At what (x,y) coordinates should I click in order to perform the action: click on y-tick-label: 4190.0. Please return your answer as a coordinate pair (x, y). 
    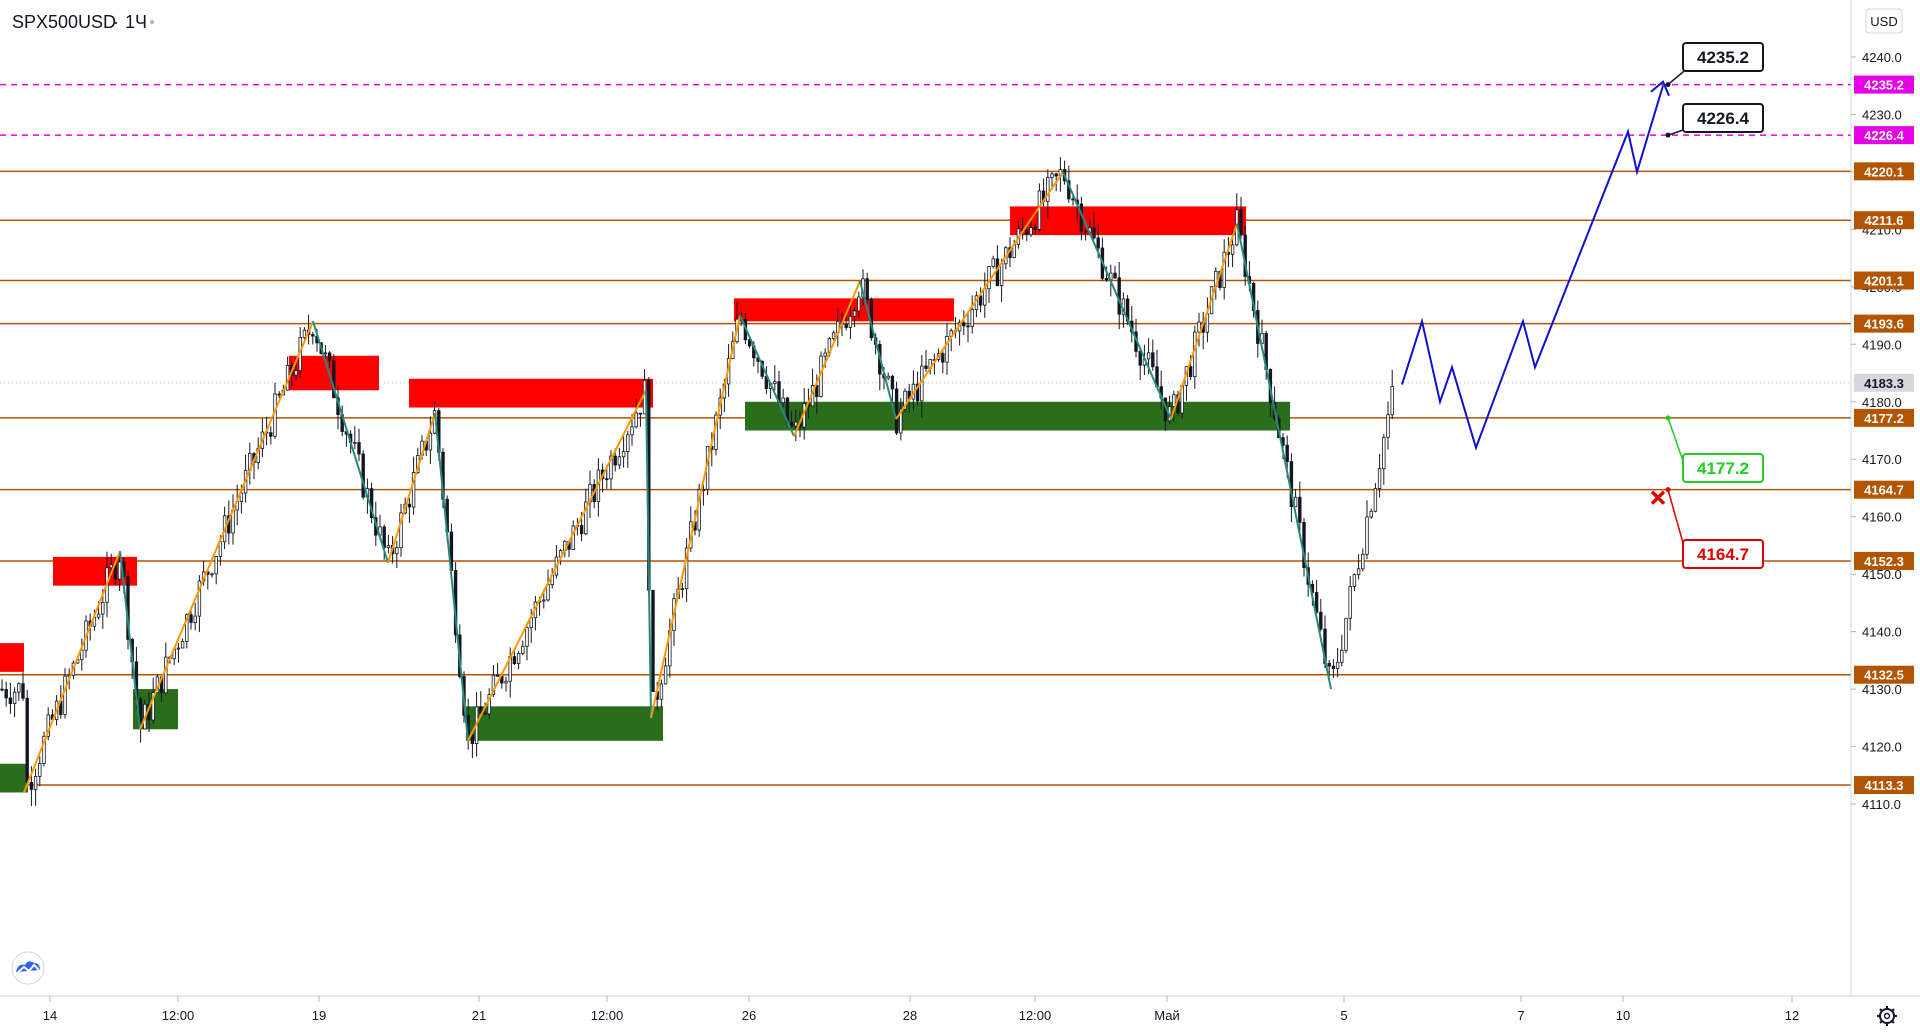
    Looking at the image, I should click on (1882, 344).